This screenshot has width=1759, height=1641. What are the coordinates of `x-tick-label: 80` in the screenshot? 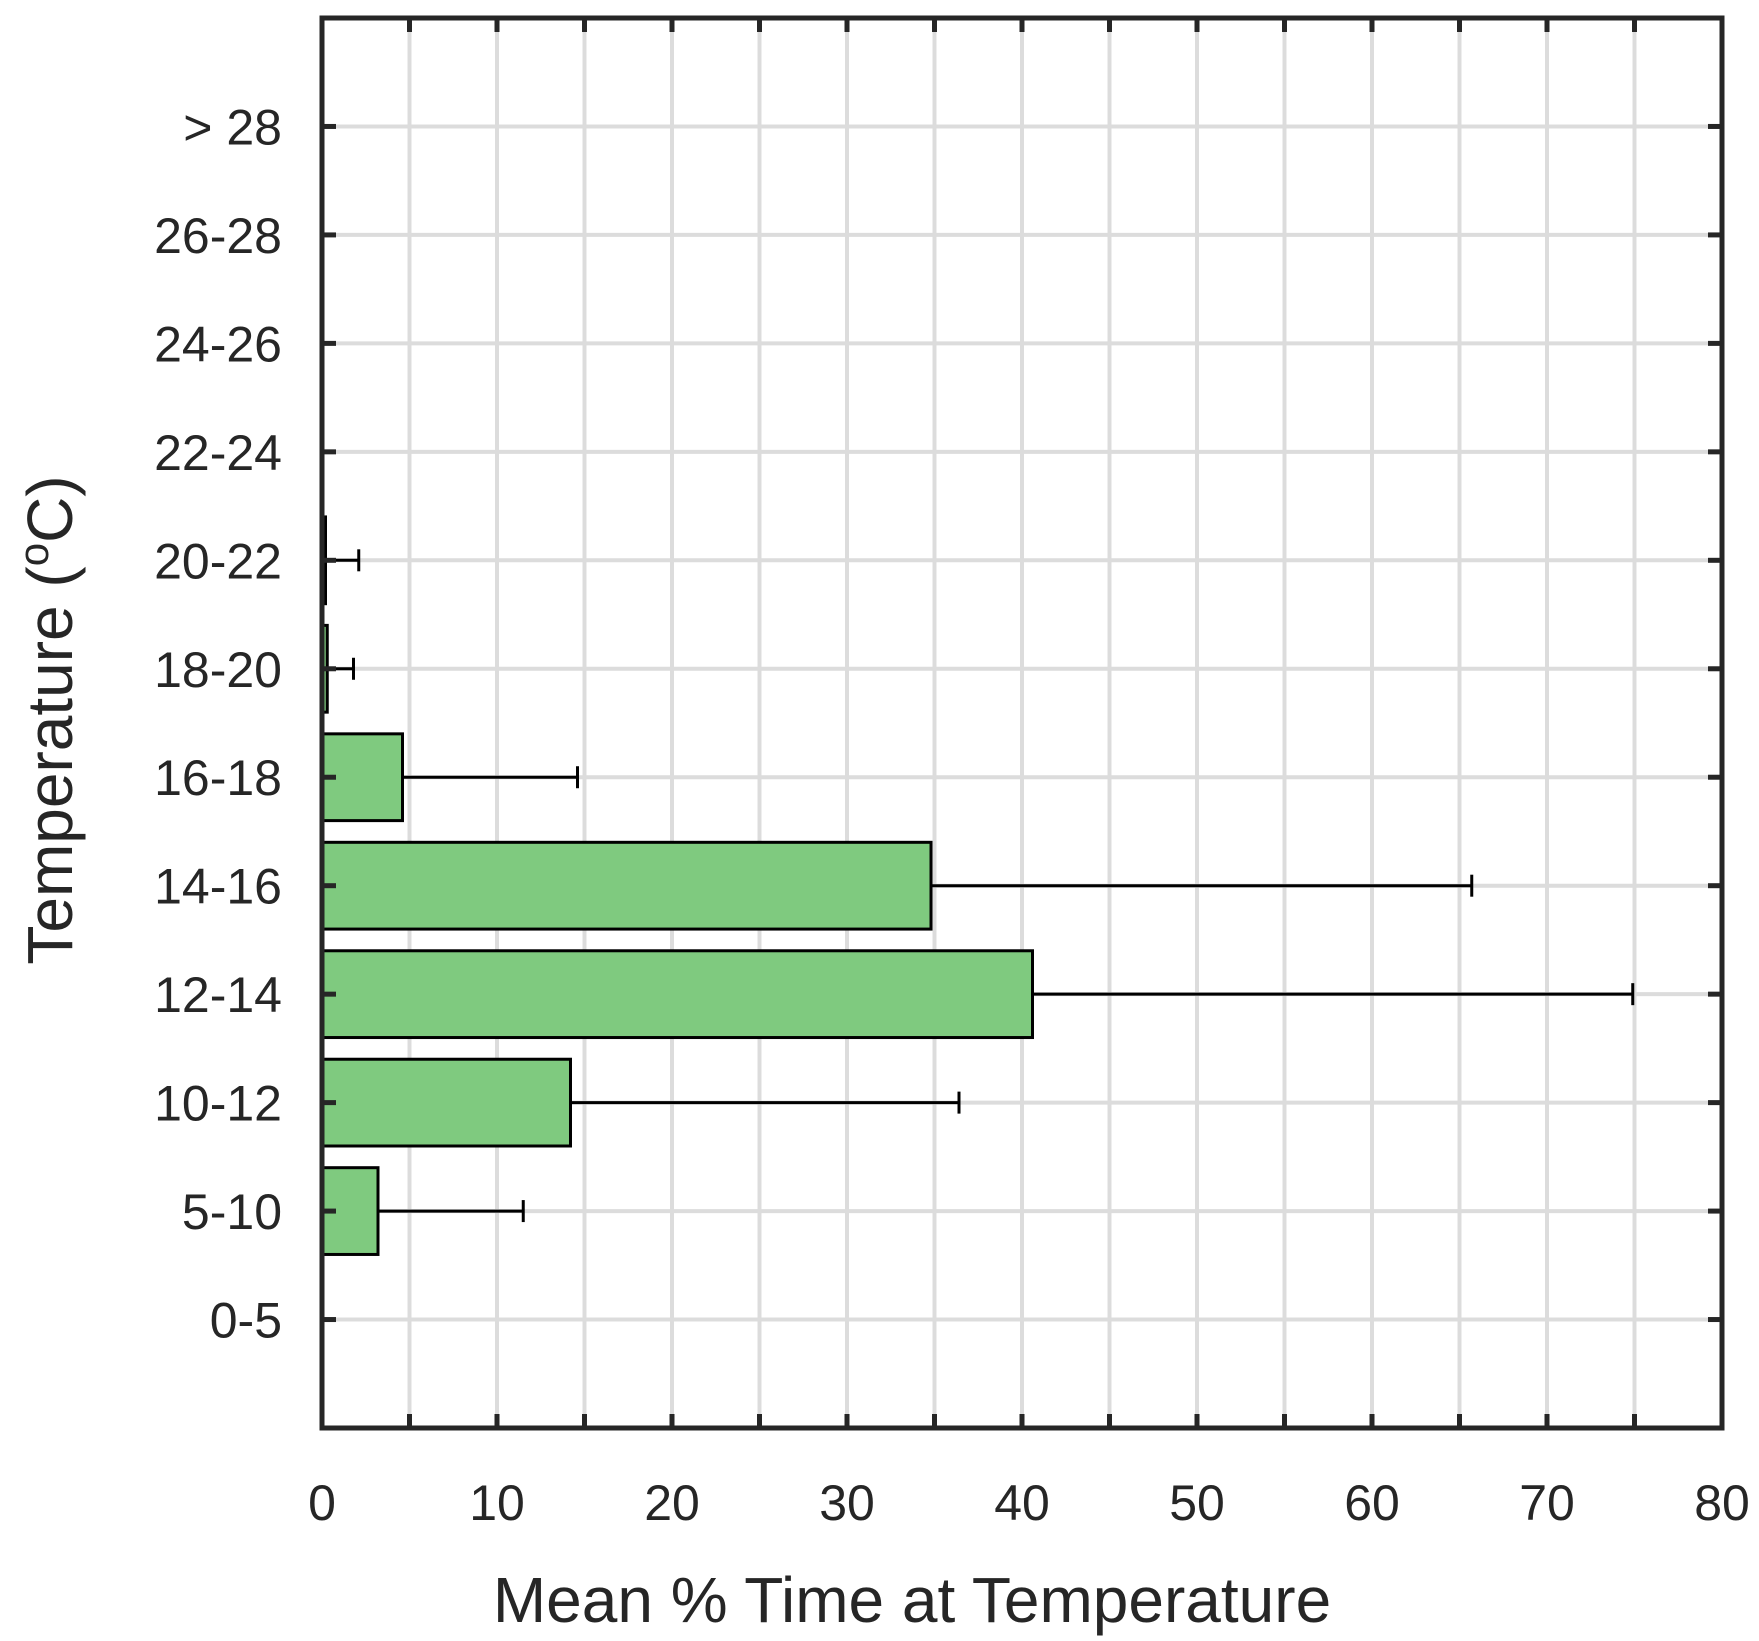 It's located at (1722, 1503).